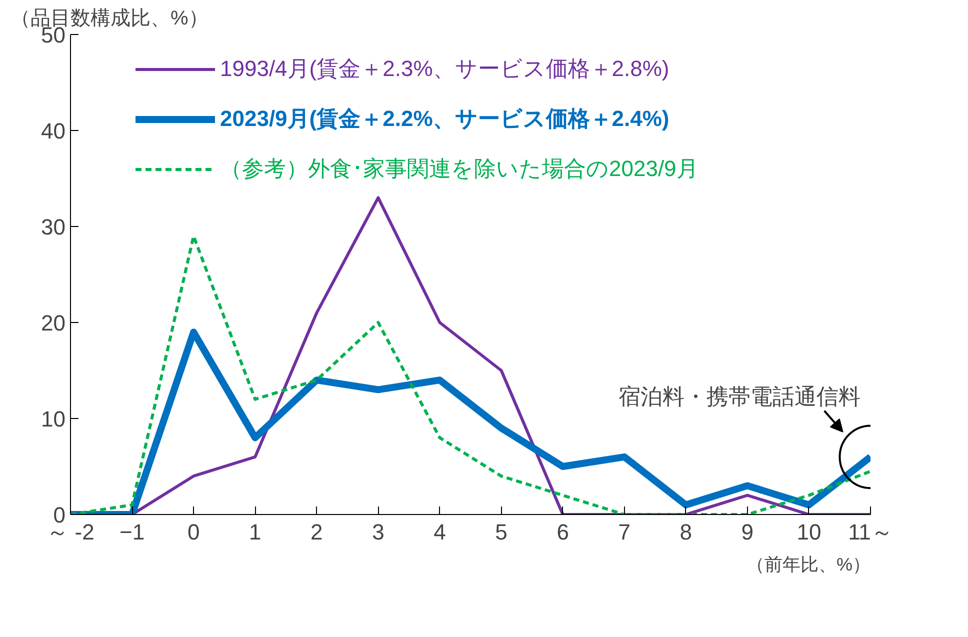 This screenshot has width=968, height=637. Describe the element at coordinates (440, 532) in the screenshot. I see `x-tick-label: 4` at that location.